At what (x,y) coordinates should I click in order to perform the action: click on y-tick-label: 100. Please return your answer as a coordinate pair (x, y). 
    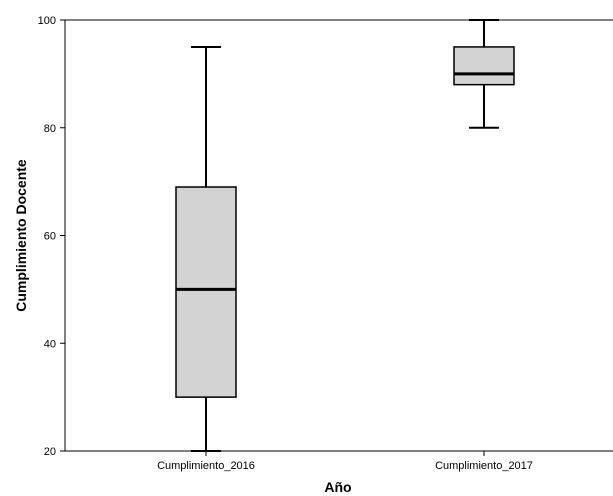
    Looking at the image, I should click on (47, 21).